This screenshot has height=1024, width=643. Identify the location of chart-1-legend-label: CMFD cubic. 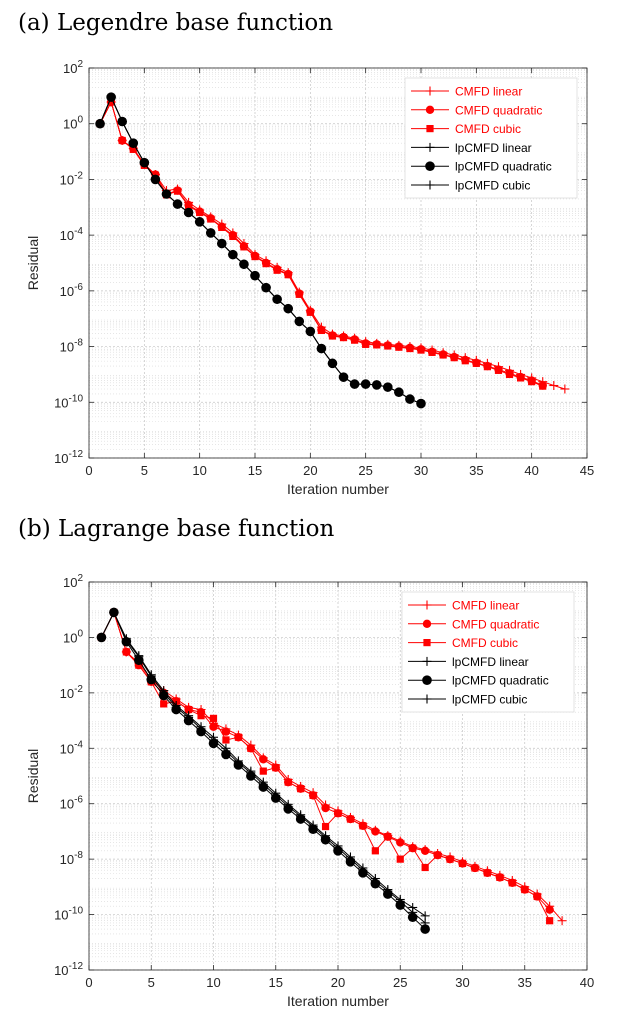
(485, 643).